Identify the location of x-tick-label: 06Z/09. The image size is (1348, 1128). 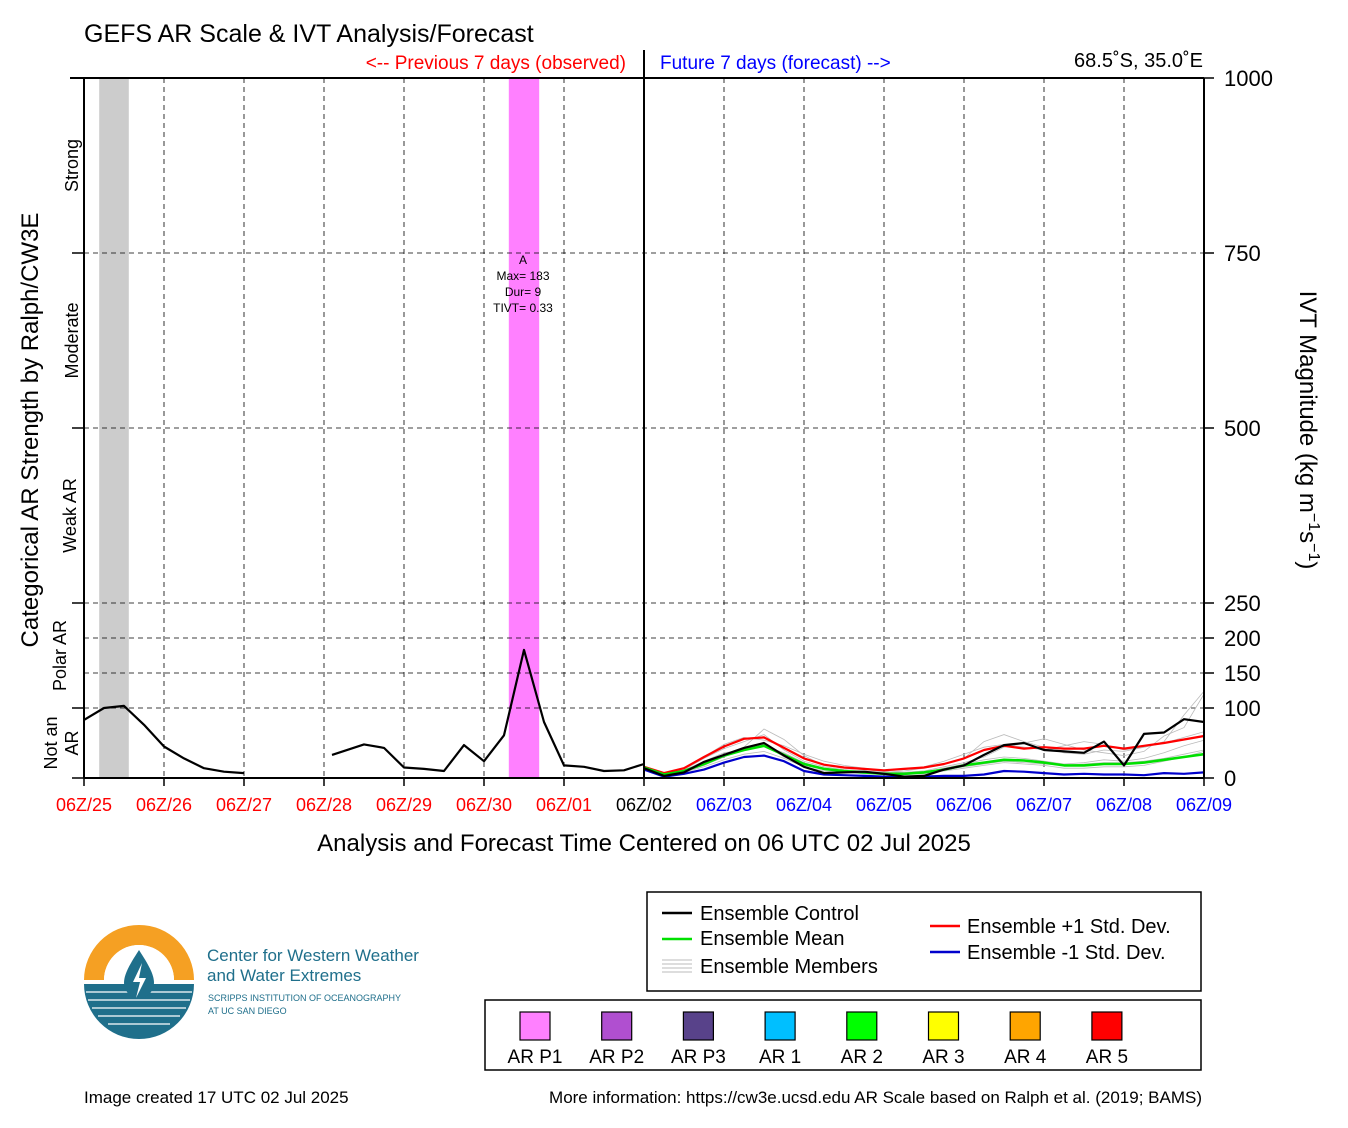
(1204, 805).